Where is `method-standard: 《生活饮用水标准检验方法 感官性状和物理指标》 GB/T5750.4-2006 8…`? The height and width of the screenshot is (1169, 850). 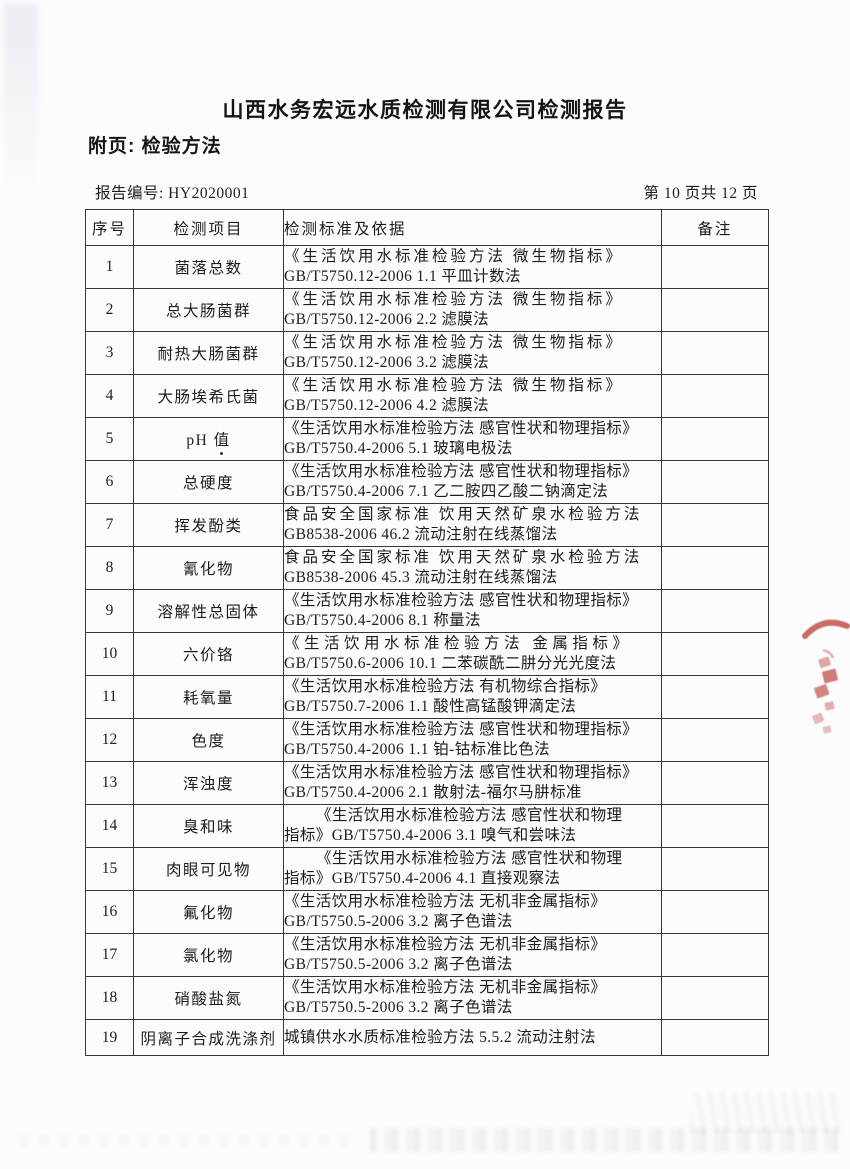 method-standard: 《生活饮用水标准检验方法 感官性状和物理指标》 GB/T5750.4-2006 8… is located at coordinates (472, 611).